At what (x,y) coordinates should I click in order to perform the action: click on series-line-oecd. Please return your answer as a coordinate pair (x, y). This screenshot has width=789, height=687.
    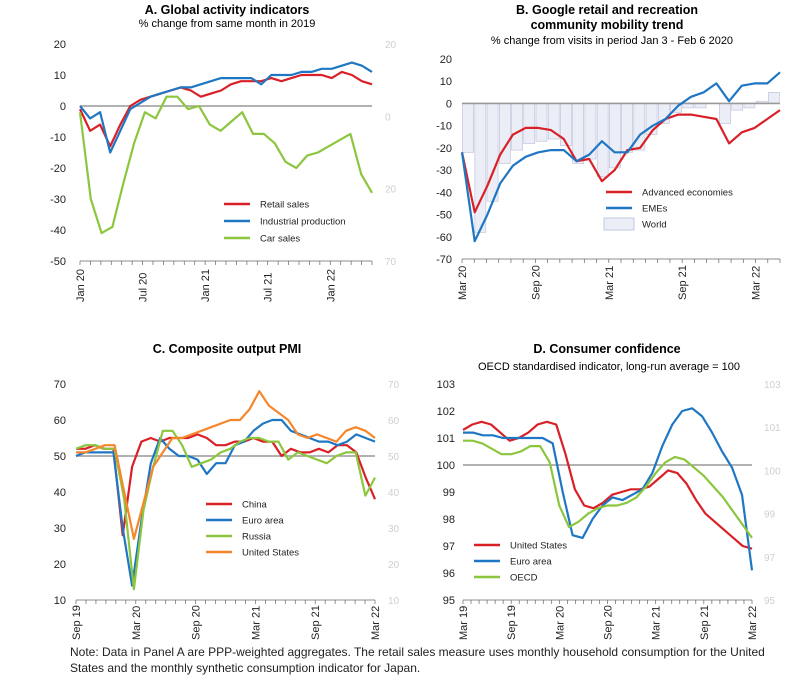
    Looking at the image, I should click on (608, 489).